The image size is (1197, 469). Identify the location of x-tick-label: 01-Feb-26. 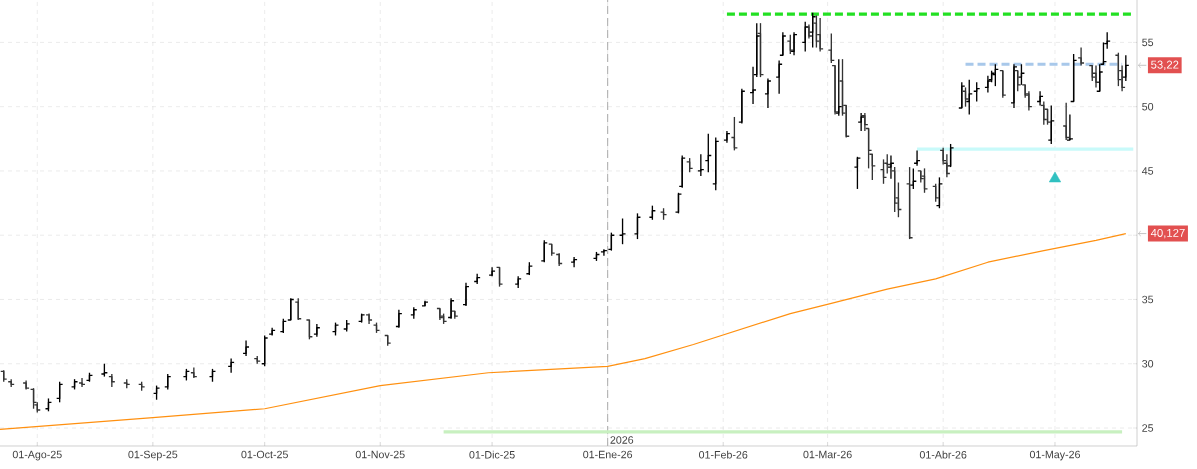
(723, 454).